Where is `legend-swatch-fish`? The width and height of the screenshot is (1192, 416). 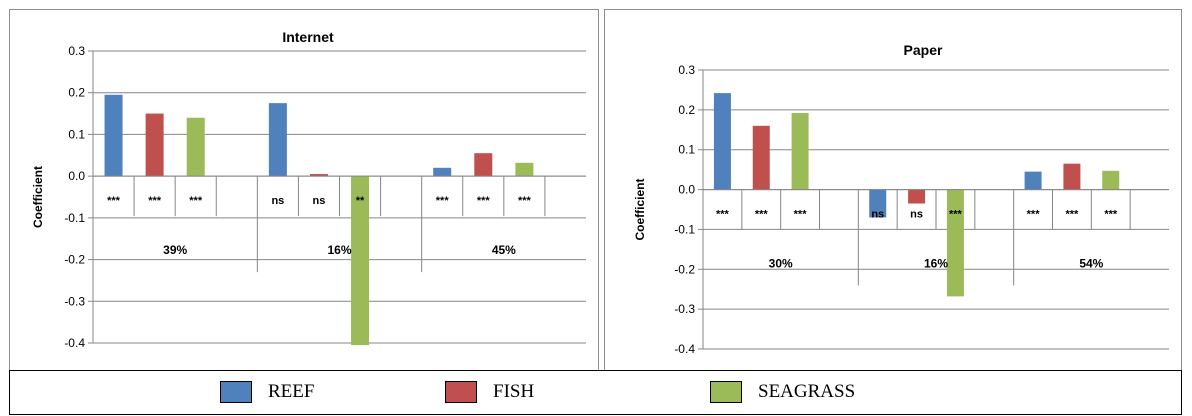
legend-swatch-fish is located at coordinates (461, 392).